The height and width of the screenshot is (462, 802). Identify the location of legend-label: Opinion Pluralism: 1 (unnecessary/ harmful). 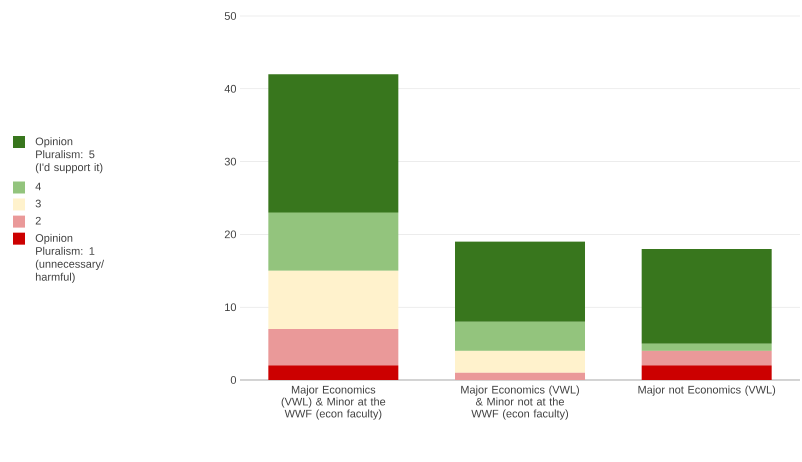
(70, 258).